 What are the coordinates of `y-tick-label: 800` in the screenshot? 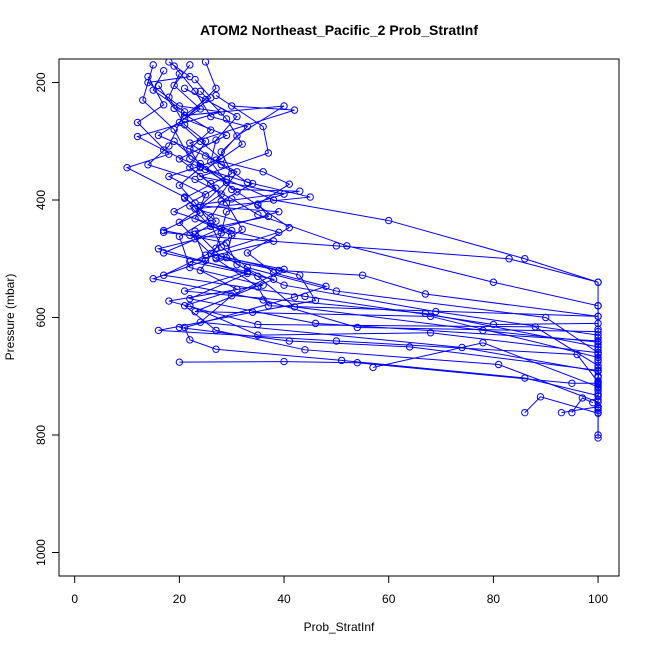 It's located at (41, 435).